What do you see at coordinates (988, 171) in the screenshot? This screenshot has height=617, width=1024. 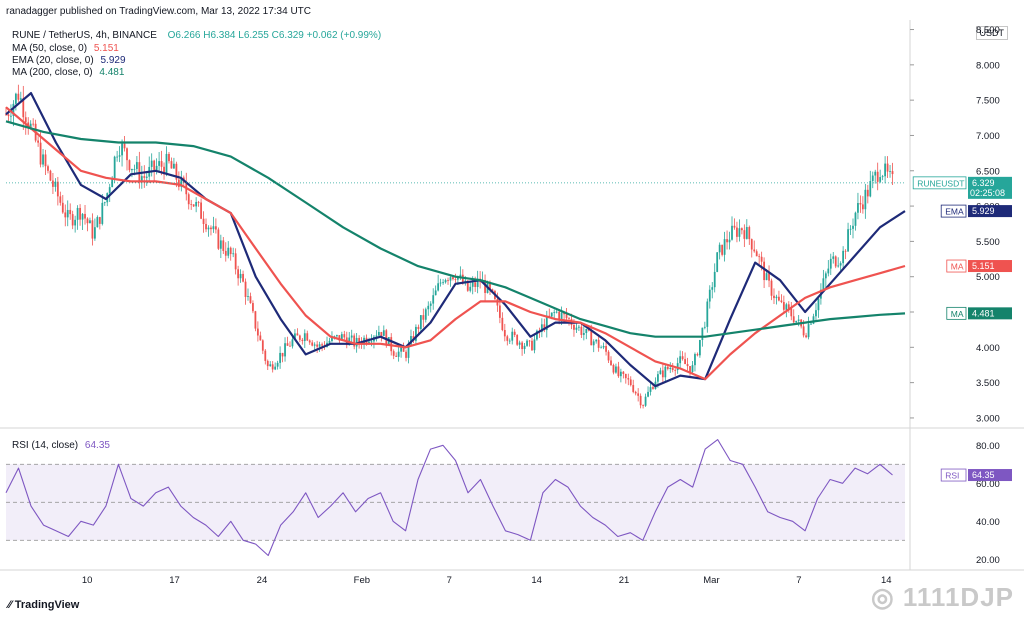 I see `price-tick-label: 6.500` at bounding box center [988, 171].